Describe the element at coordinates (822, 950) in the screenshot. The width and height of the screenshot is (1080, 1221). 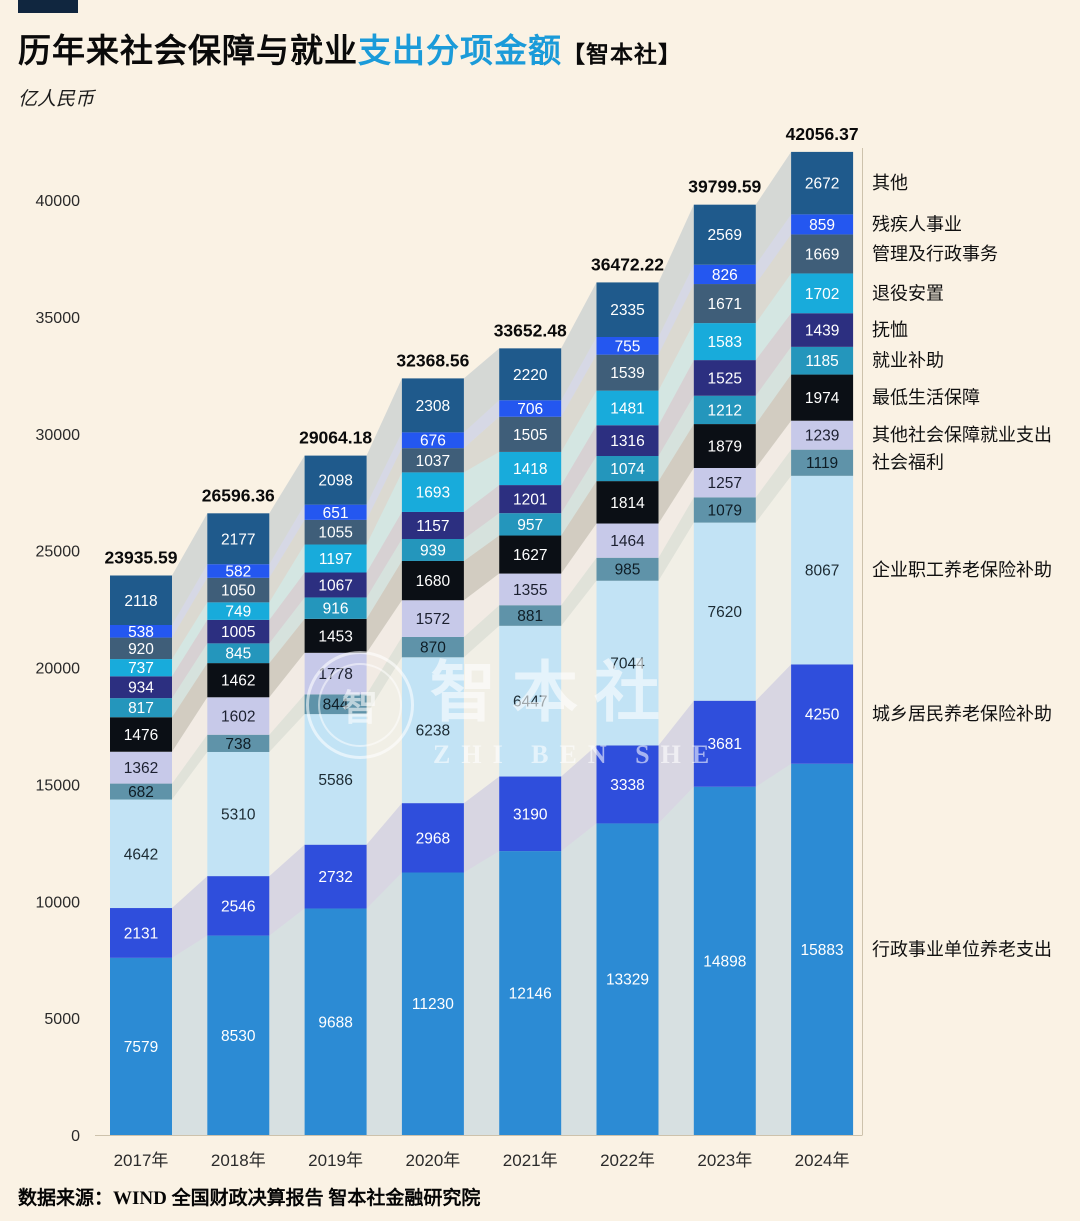
I see `segment-value-label: 15883` at that location.